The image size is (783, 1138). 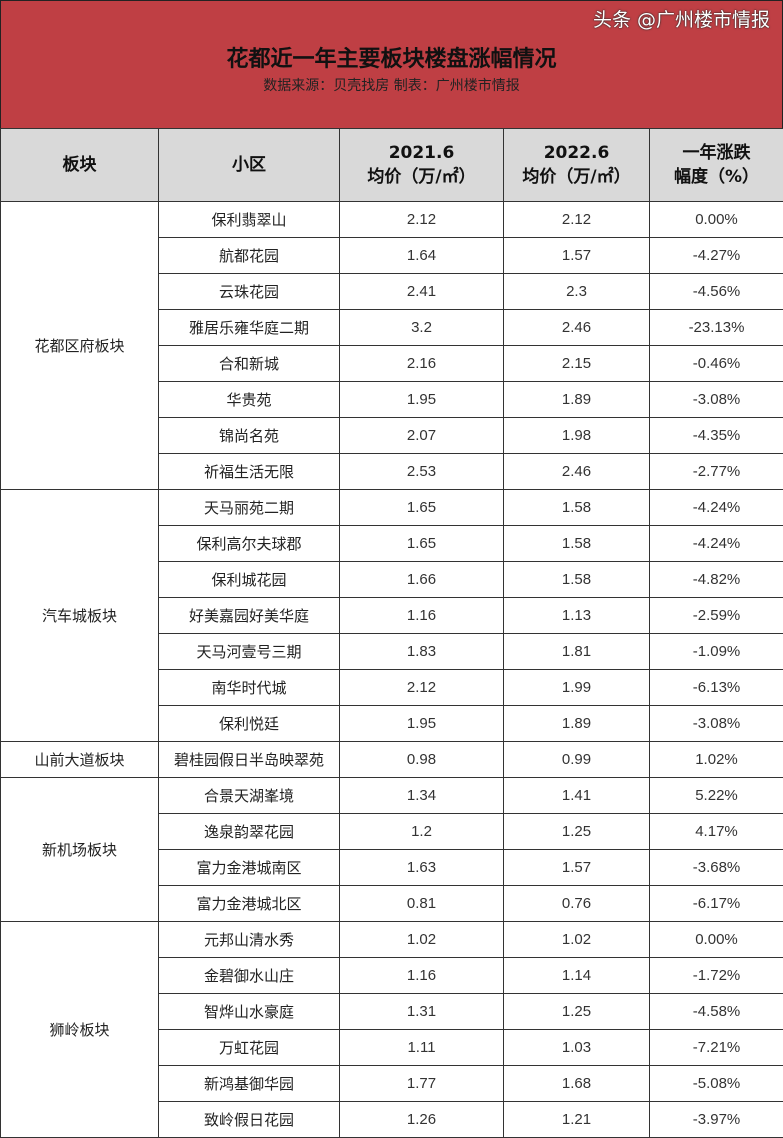 What do you see at coordinates (421, 165) in the screenshot?
I see `header-price-2021: 2021.6 均价（万/㎡）` at bounding box center [421, 165].